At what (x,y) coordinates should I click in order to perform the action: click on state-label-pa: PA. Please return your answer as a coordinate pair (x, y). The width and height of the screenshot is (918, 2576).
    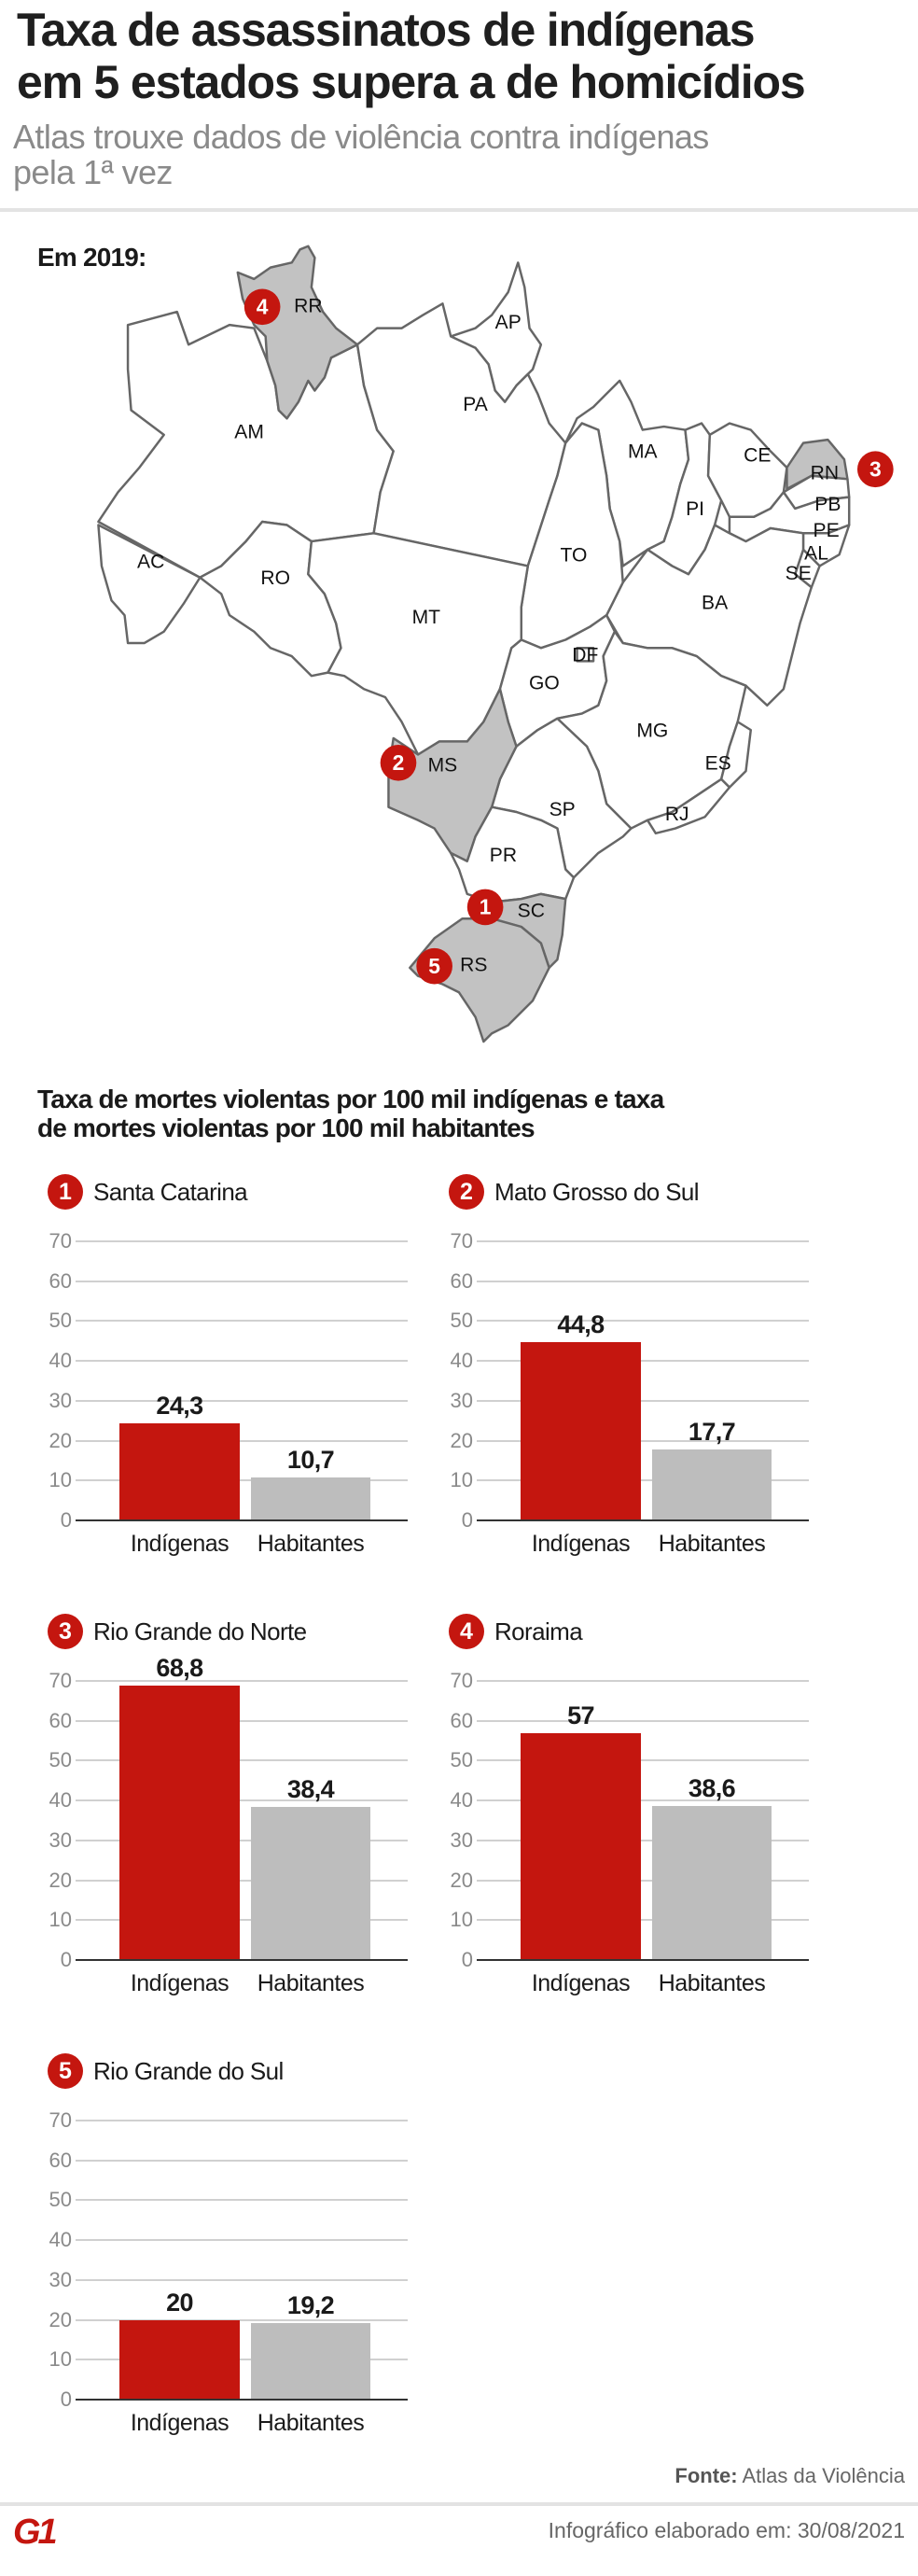
    Looking at the image, I should click on (475, 404).